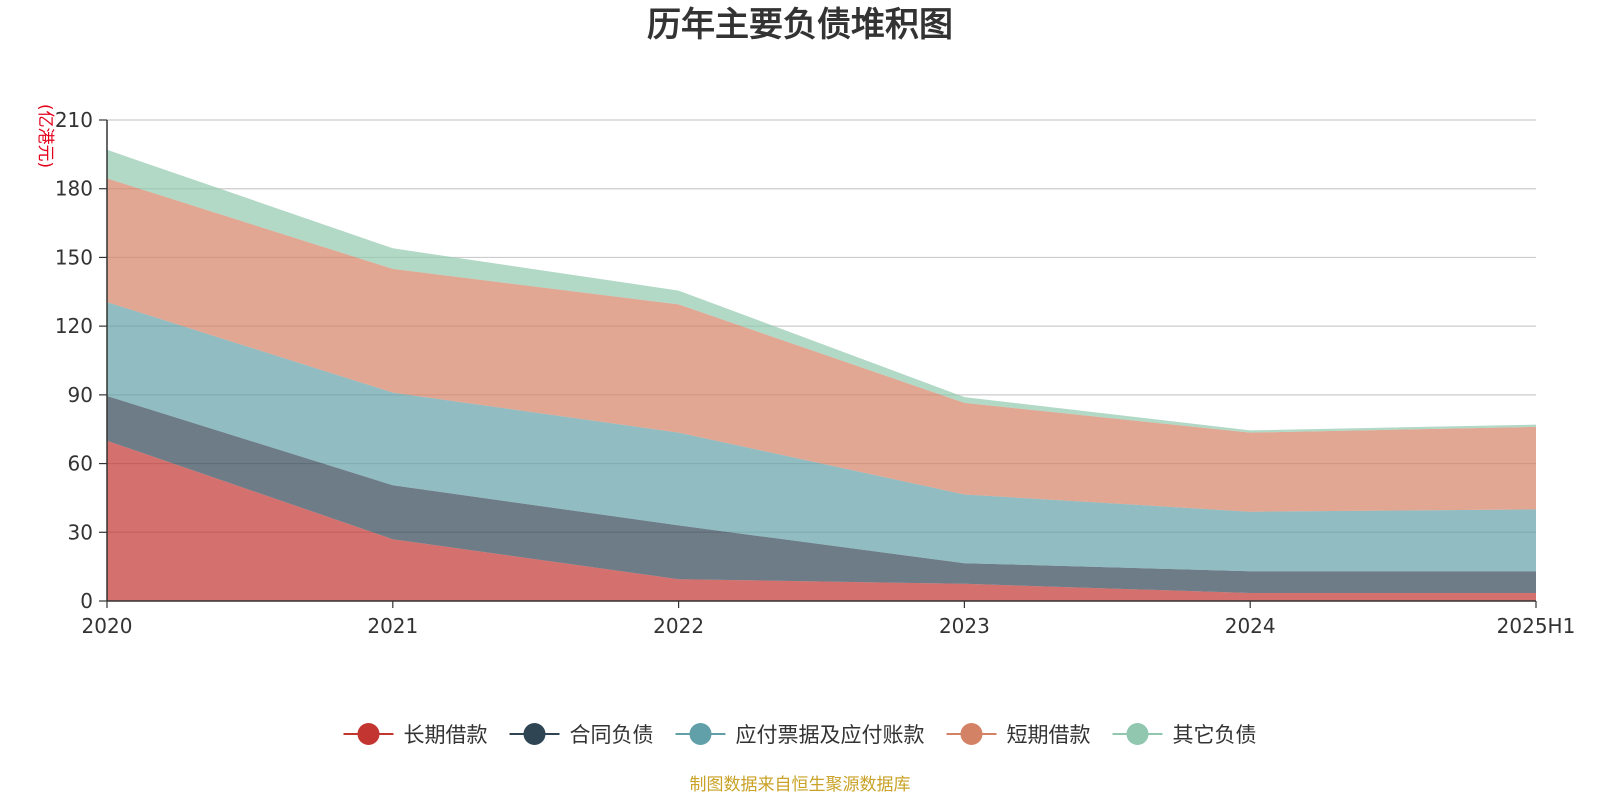 The height and width of the screenshot is (800, 1600). What do you see at coordinates (829, 619) in the screenshot?
I see `x-axis-ticks: 2020 2021 2022 2023 2024 2025H1` at bounding box center [829, 619].